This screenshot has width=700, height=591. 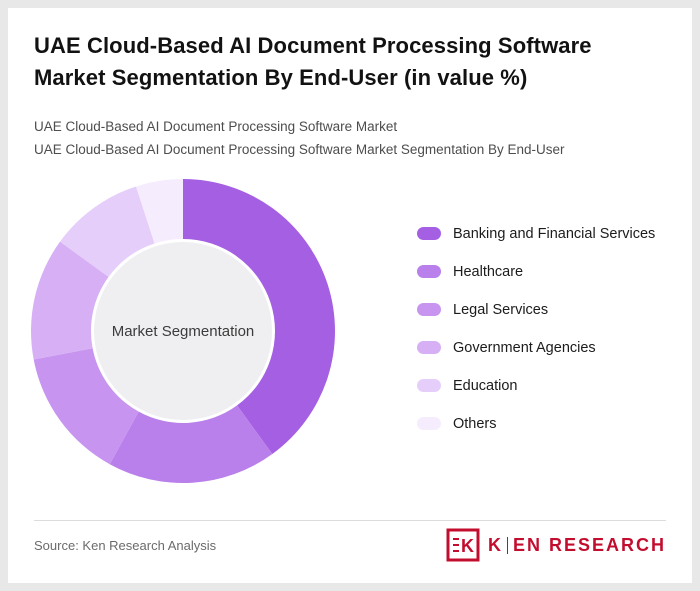 I want to click on ken-research-logo-icon: K, so click(x=463, y=545).